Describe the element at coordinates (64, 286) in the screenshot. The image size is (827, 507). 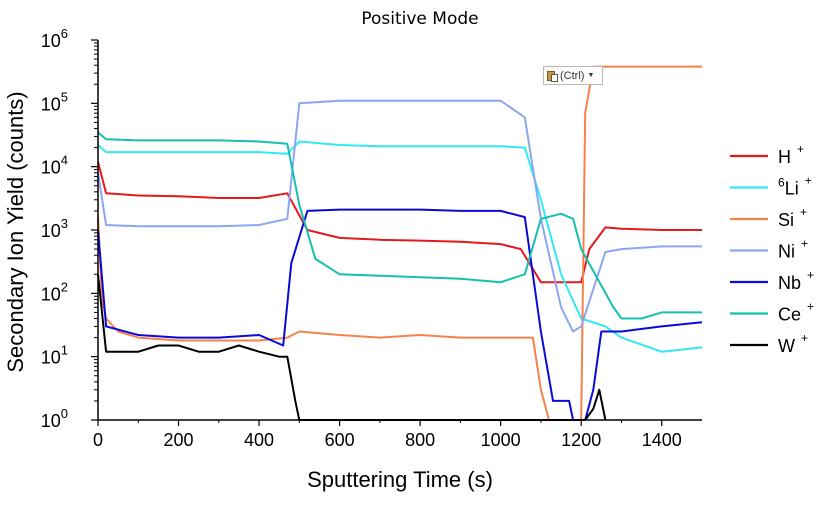
I see `y-tick-exponent: 2` at that location.